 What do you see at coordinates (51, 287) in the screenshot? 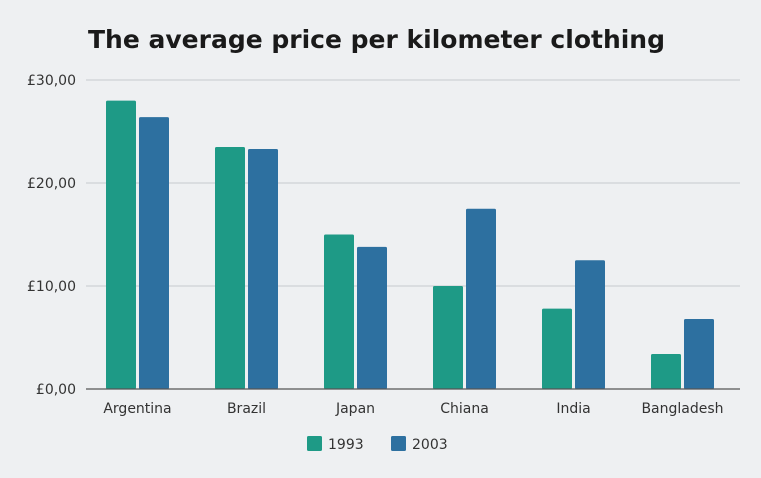
I see `y-tick-label: £10,00` at bounding box center [51, 287].